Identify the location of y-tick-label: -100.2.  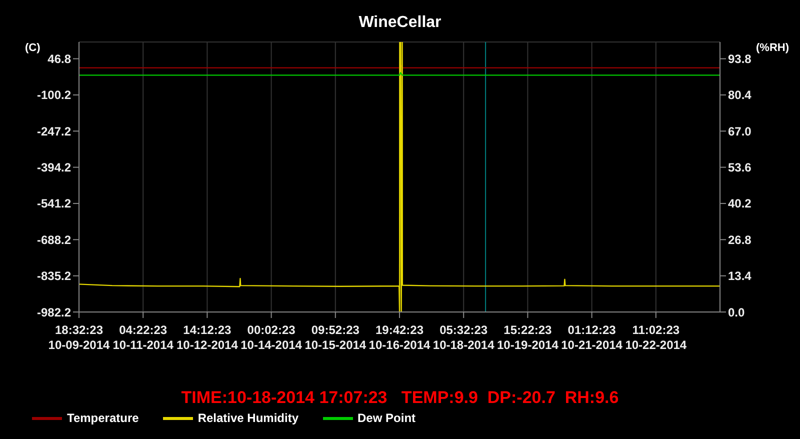
(54, 95).